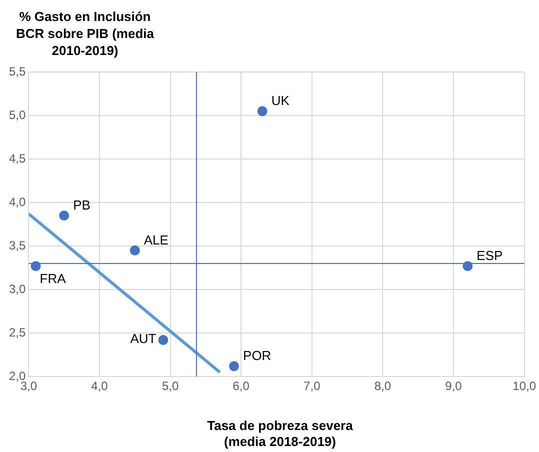  What do you see at coordinates (17, 158) in the screenshot?
I see `y-tick-label: 4,5` at bounding box center [17, 158].